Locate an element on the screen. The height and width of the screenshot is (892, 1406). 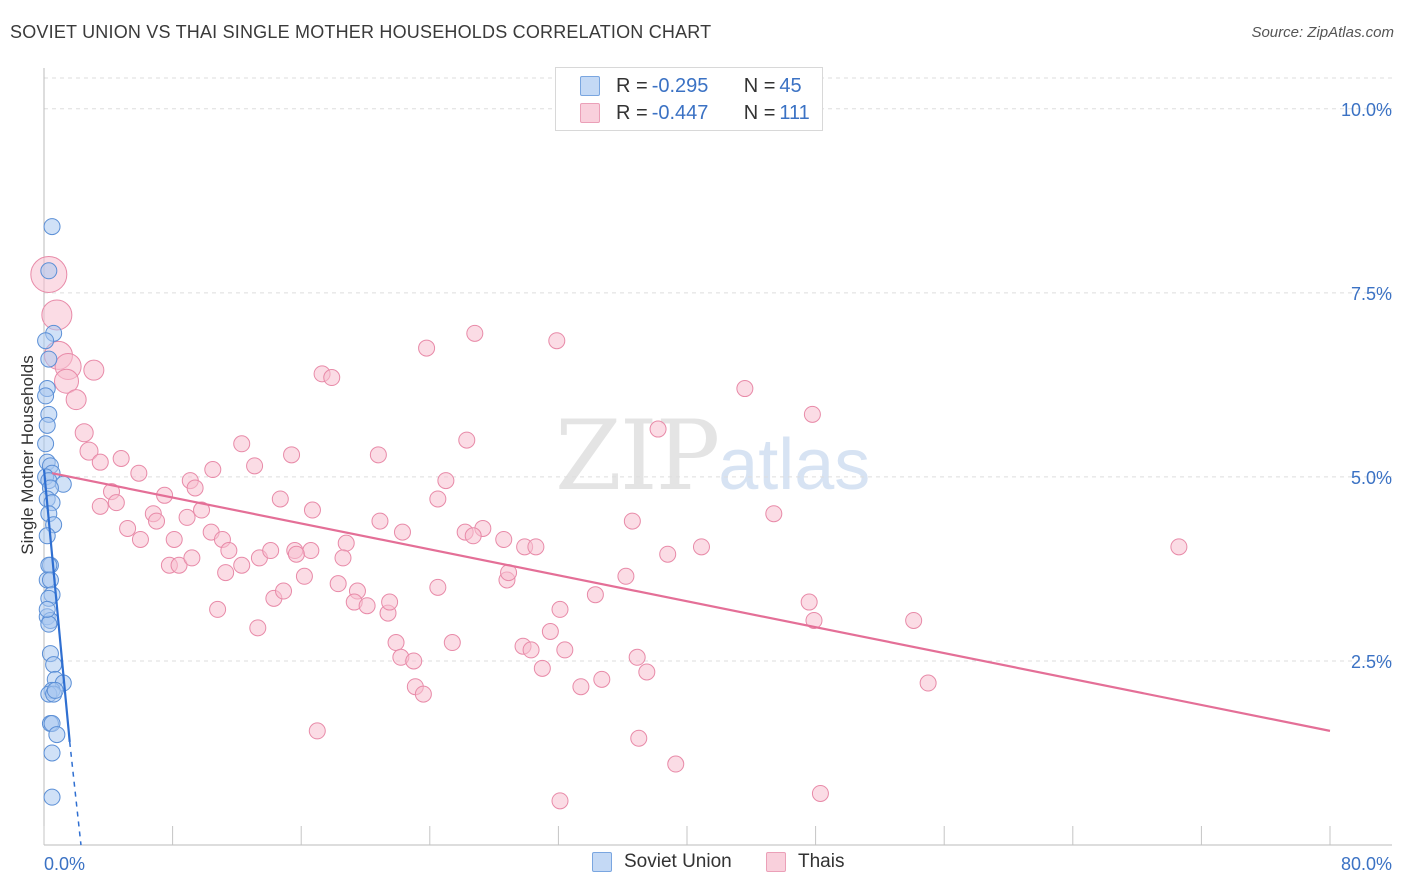
thai-swatch is located at coordinates (590, 113).